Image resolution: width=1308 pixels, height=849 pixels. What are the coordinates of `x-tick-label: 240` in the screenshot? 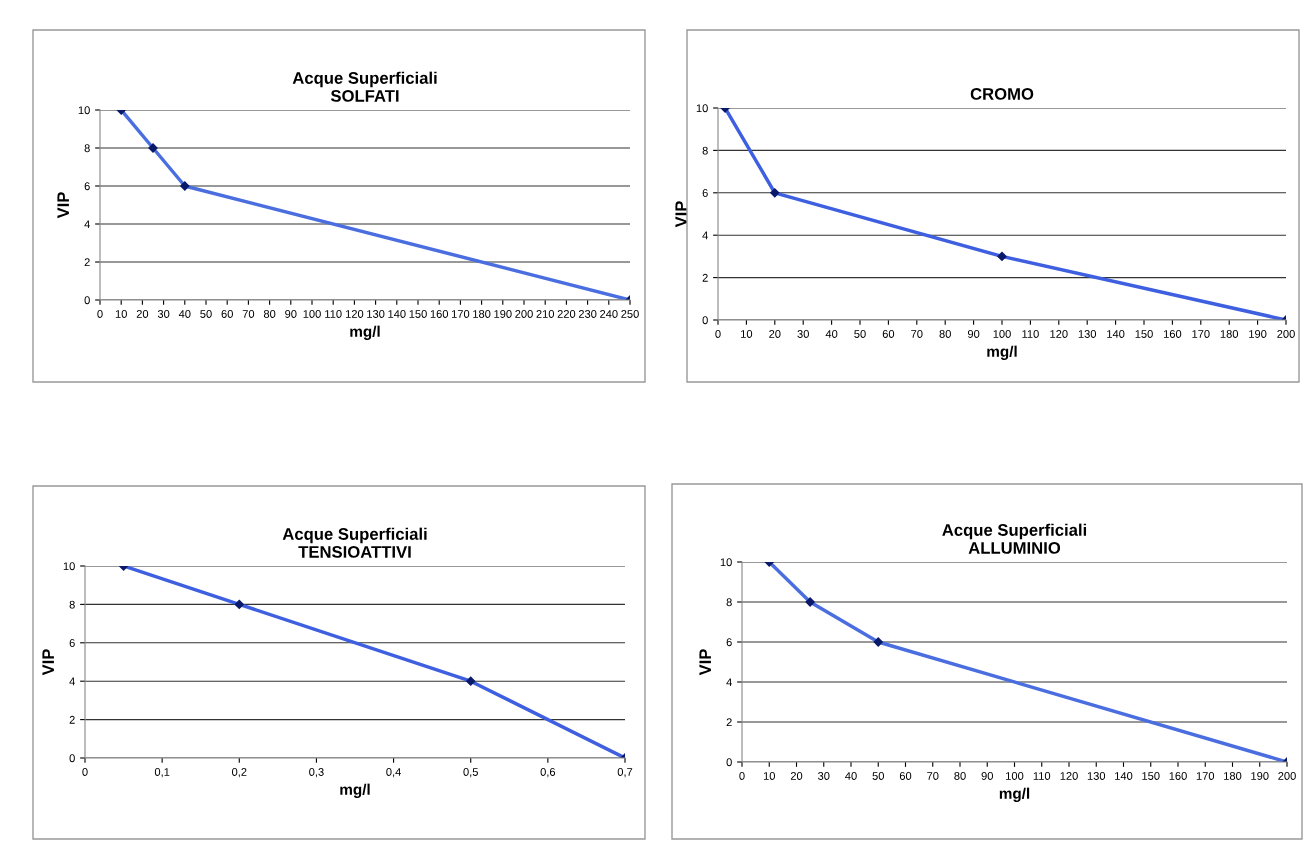 It's located at (609, 314).